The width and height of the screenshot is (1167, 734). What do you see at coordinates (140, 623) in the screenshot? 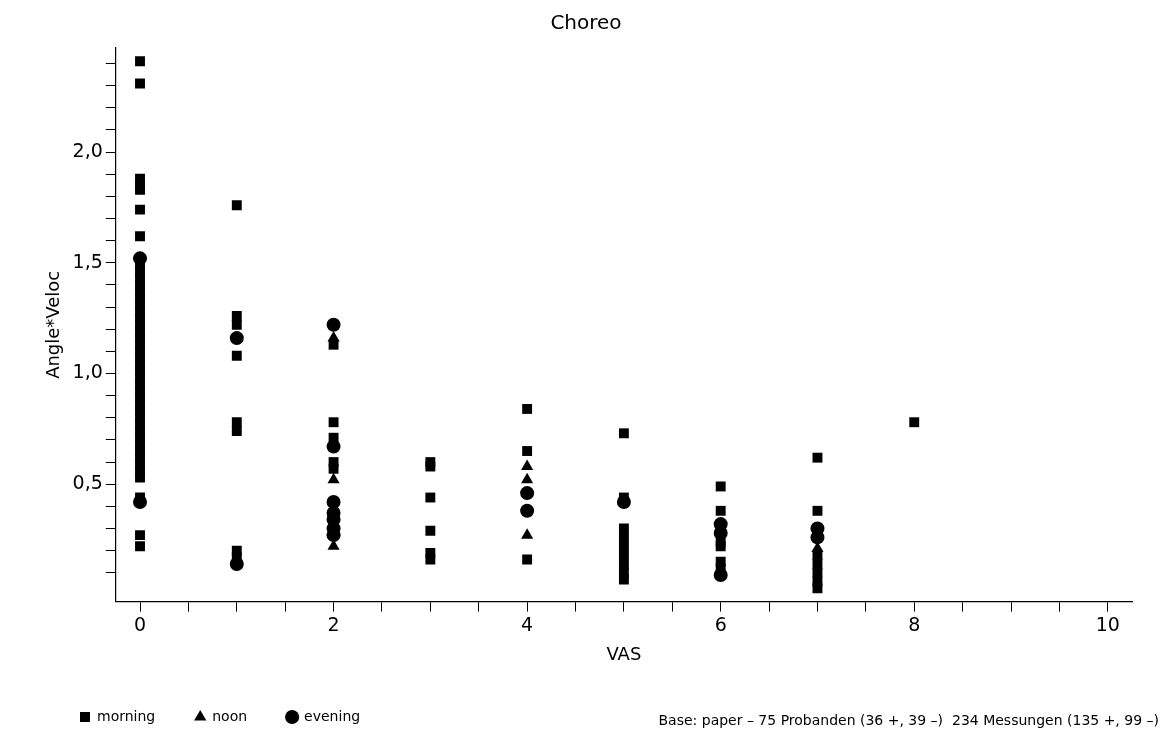
I see `x-tick-label: 0` at bounding box center [140, 623].